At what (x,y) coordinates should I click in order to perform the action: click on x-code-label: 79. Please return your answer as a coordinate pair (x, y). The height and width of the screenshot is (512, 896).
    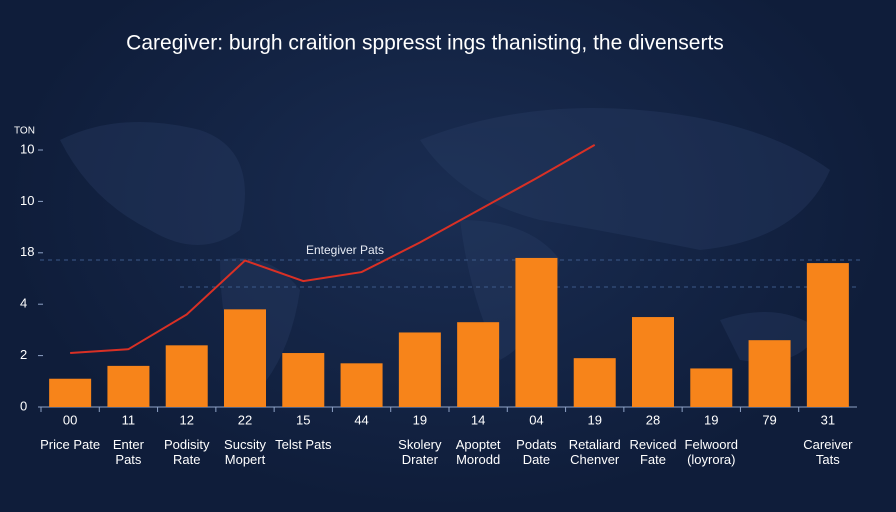
    Looking at the image, I should click on (769, 419).